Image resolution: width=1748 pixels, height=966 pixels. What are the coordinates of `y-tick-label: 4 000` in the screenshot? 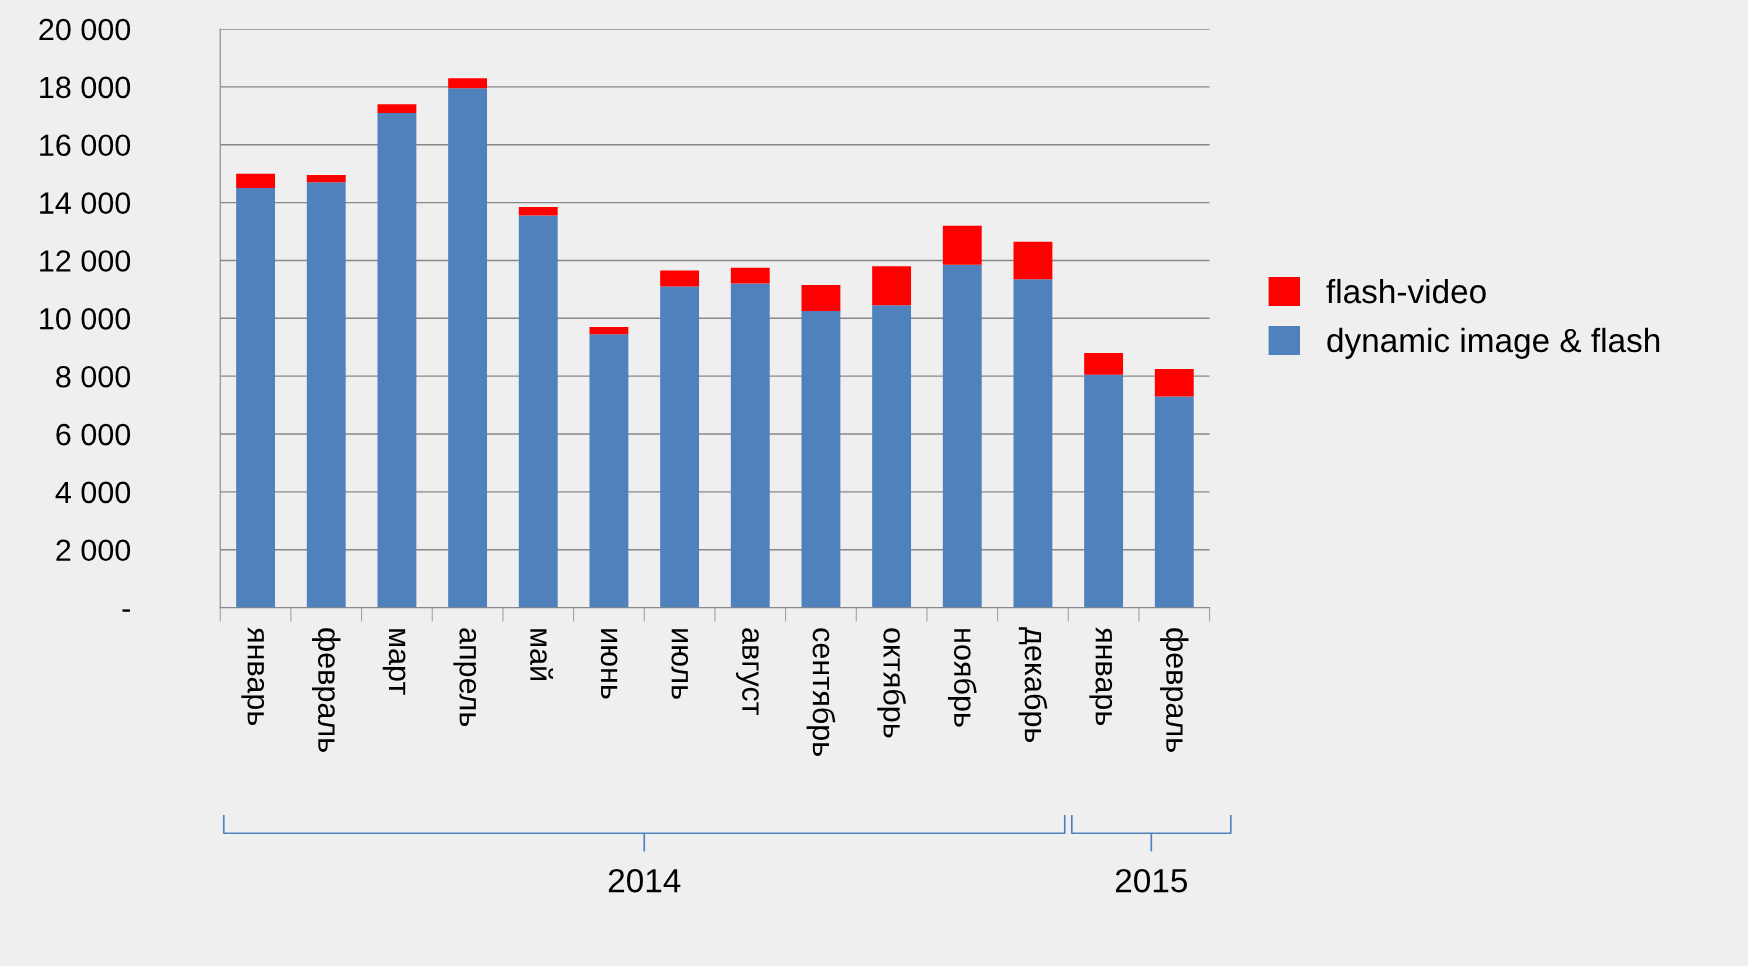 It's located at (93, 492).